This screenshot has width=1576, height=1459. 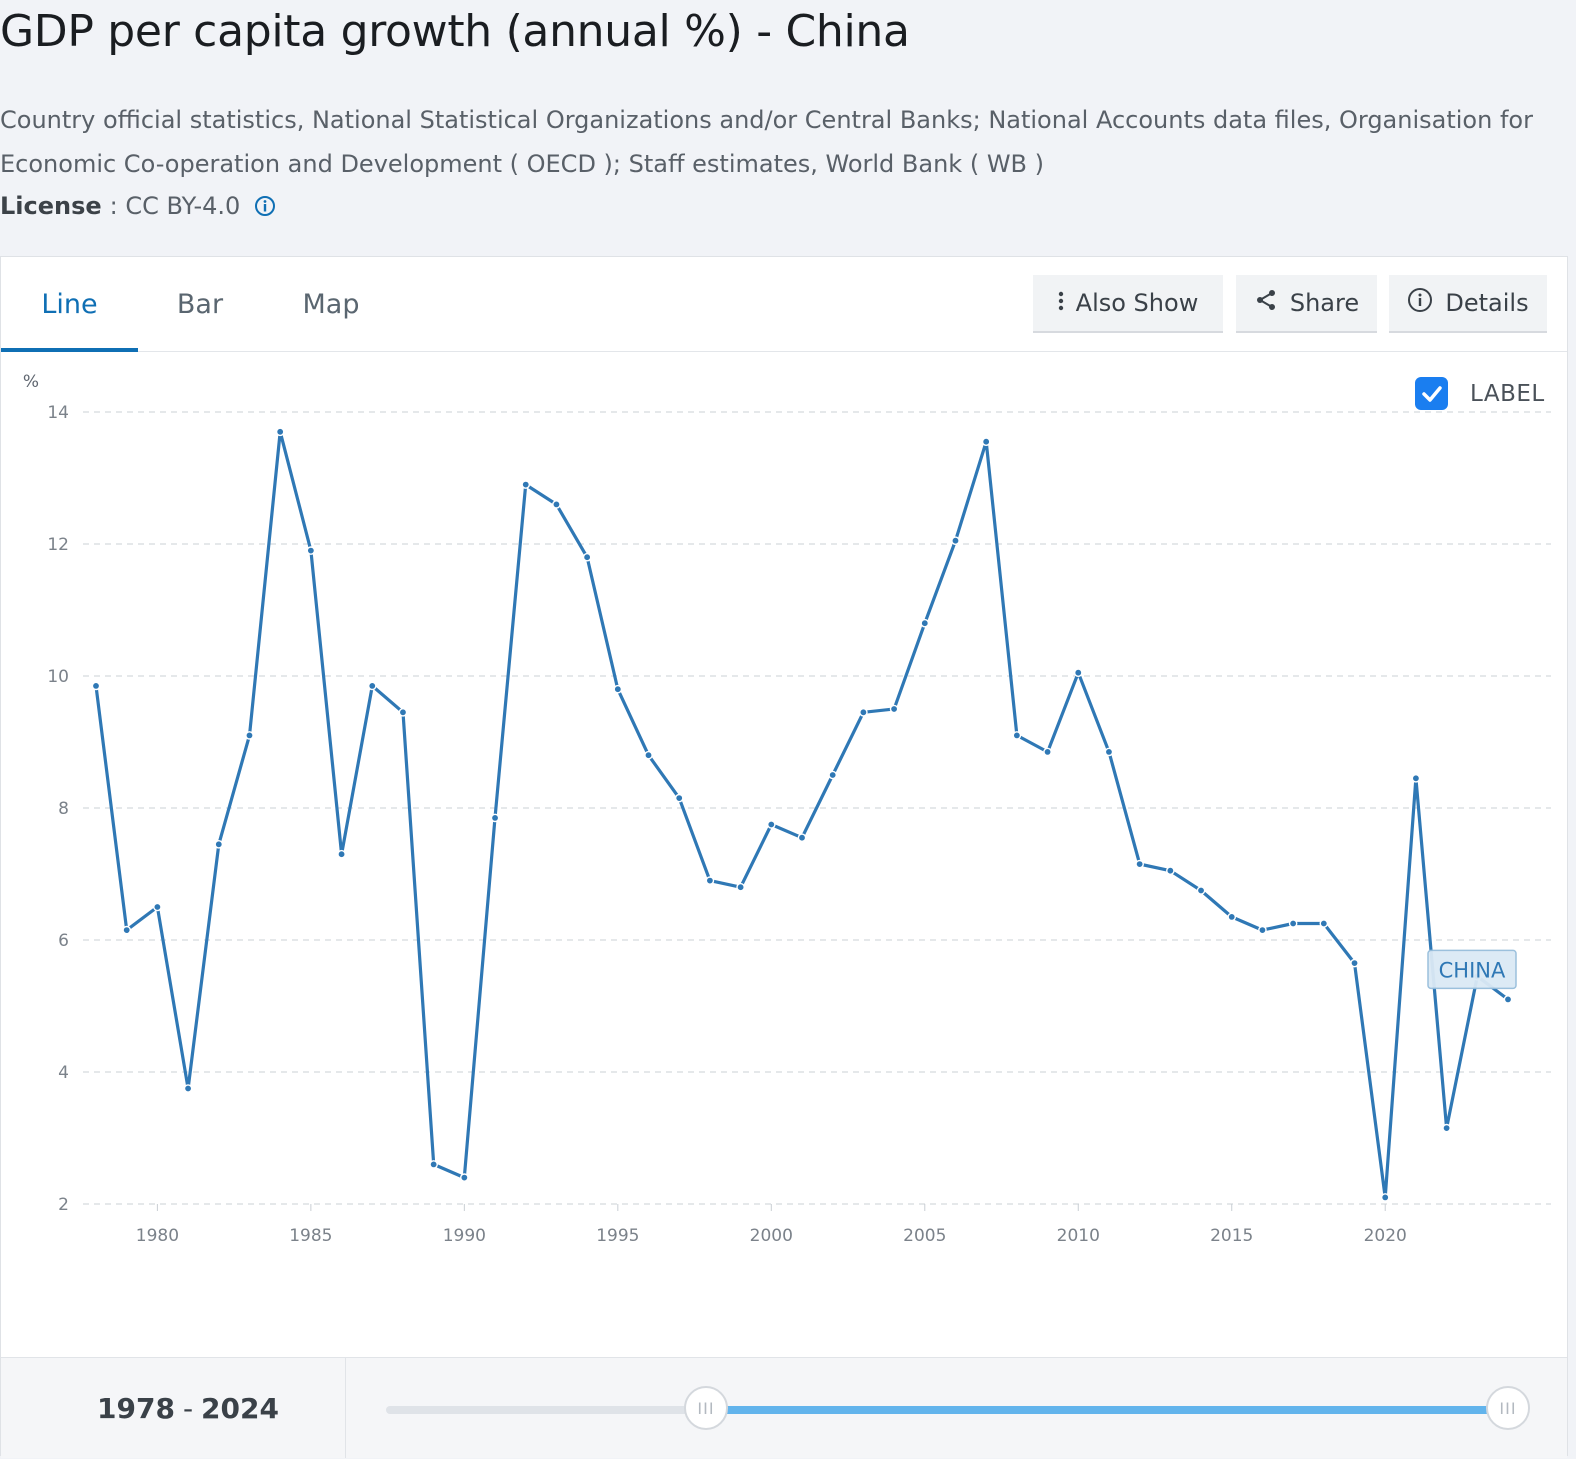 What do you see at coordinates (200, 304) in the screenshot?
I see `tab-bar: Bar` at bounding box center [200, 304].